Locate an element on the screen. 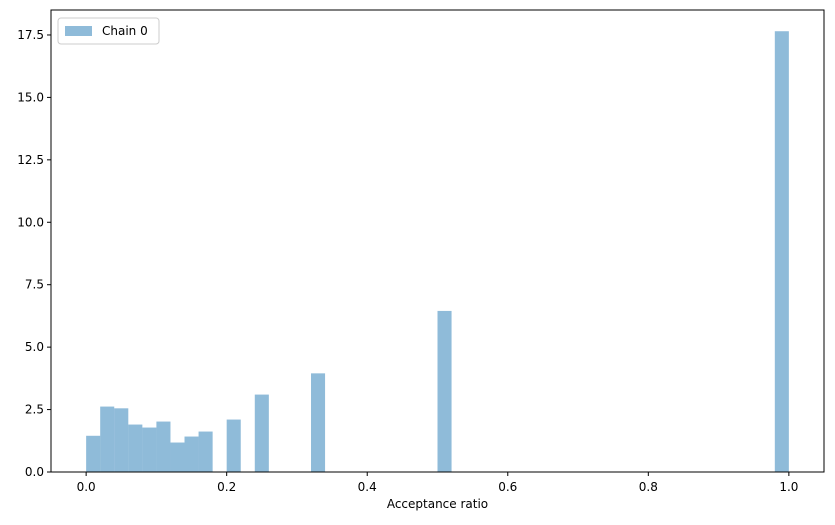 The width and height of the screenshot is (835, 525). legend-swatch is located at coordinates (78, 31).